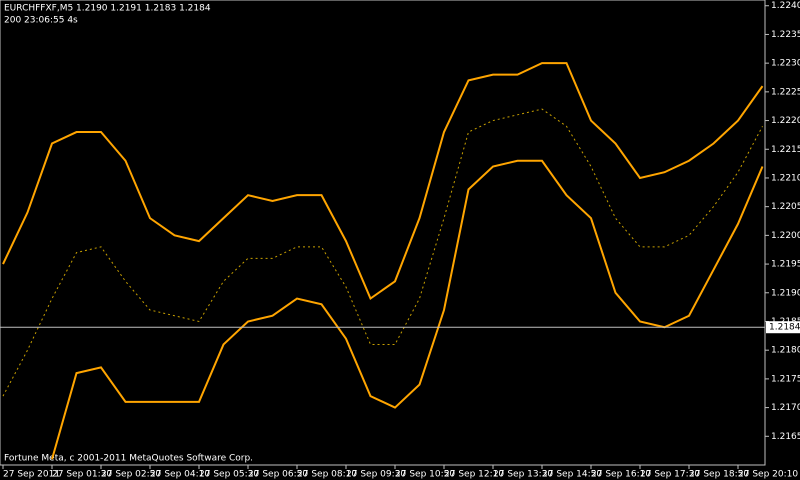 The height and width of the screenshot is (480, 800). Describe the element at coordinates (785, 351) in the screenshot. I see `y-tick-label: 1.2180` at that location.